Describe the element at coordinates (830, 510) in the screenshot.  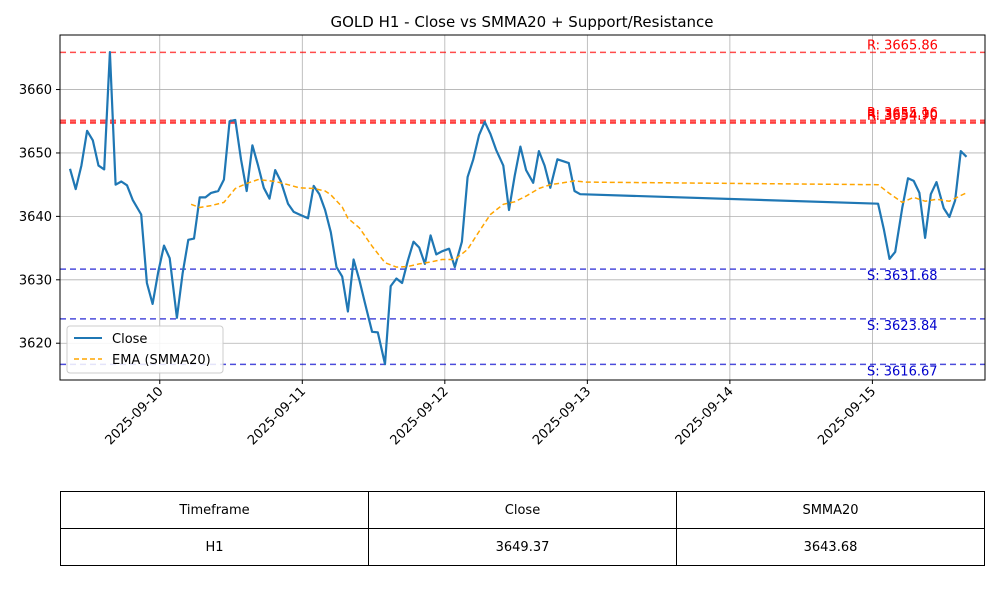
I see `table-header-cell: SMMA20` at that location.